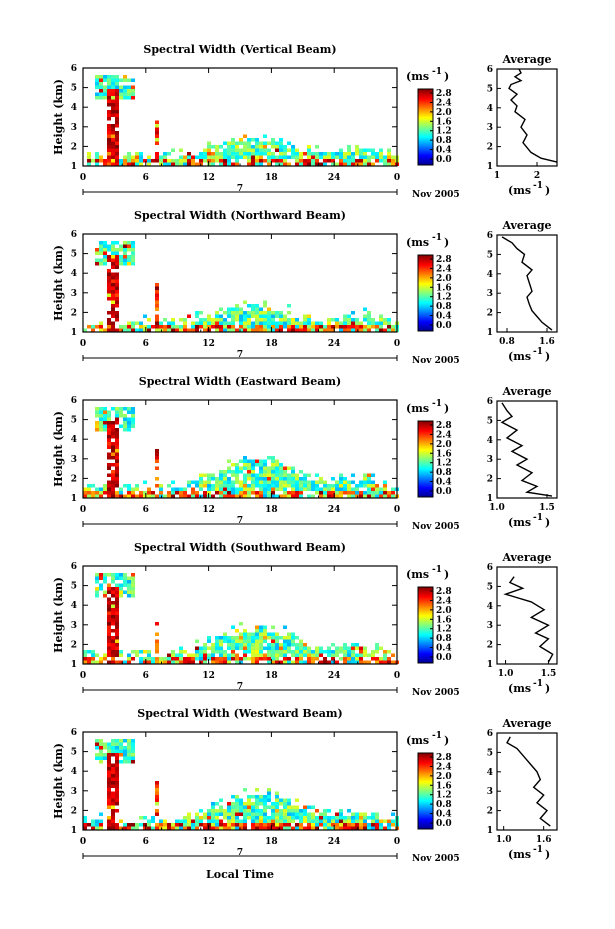 The width and height of the screenshot is (615, 929). What do you see at coordinates (497, 176) in the screenshot?
I see `avg-x-tick-label: 1` at bounding box center [497, 176].